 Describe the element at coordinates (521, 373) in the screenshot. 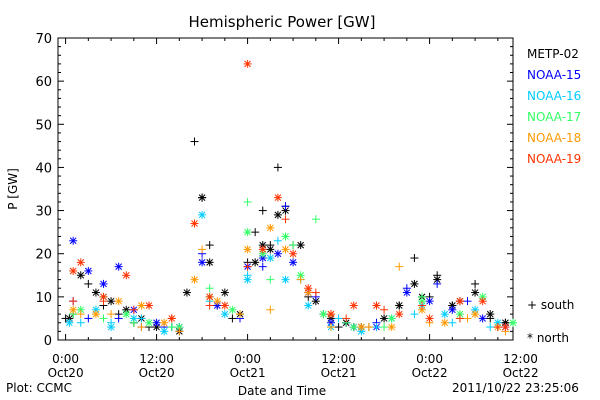

I see `x-tick-label-date: Oct22` at that location.